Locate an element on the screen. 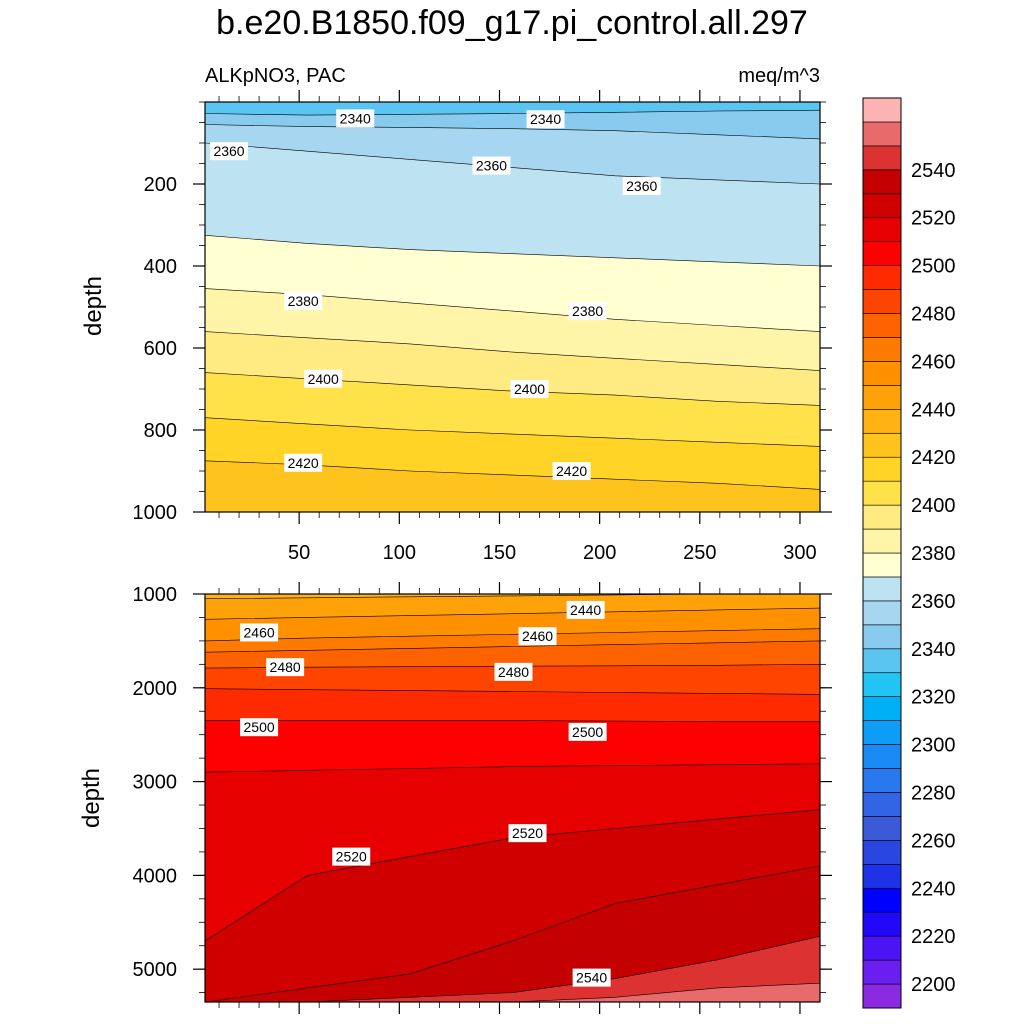 The height and width of the screenshot is (1024, 1024). contour-label-text: 2380 is located at coordinates (587, 311).